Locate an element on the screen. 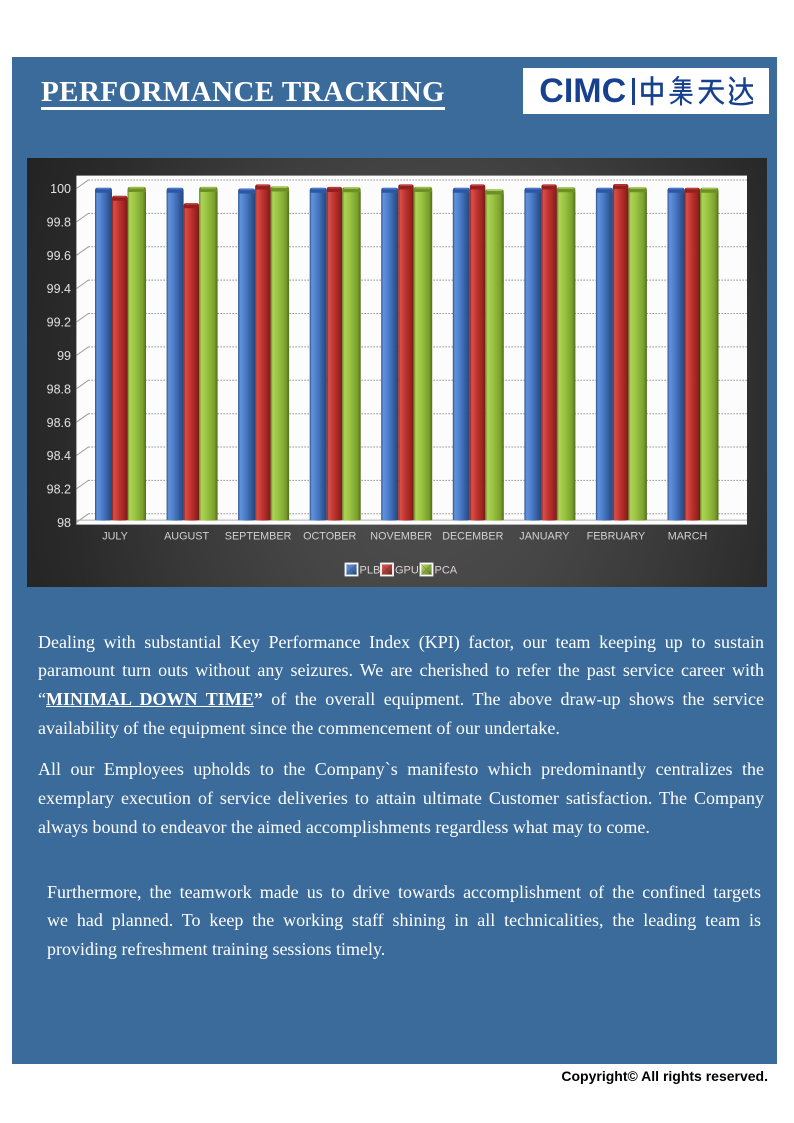 The width and height of the screenshot is (794, 1123). svg-text: PCA is located at coordinates (446, 571).